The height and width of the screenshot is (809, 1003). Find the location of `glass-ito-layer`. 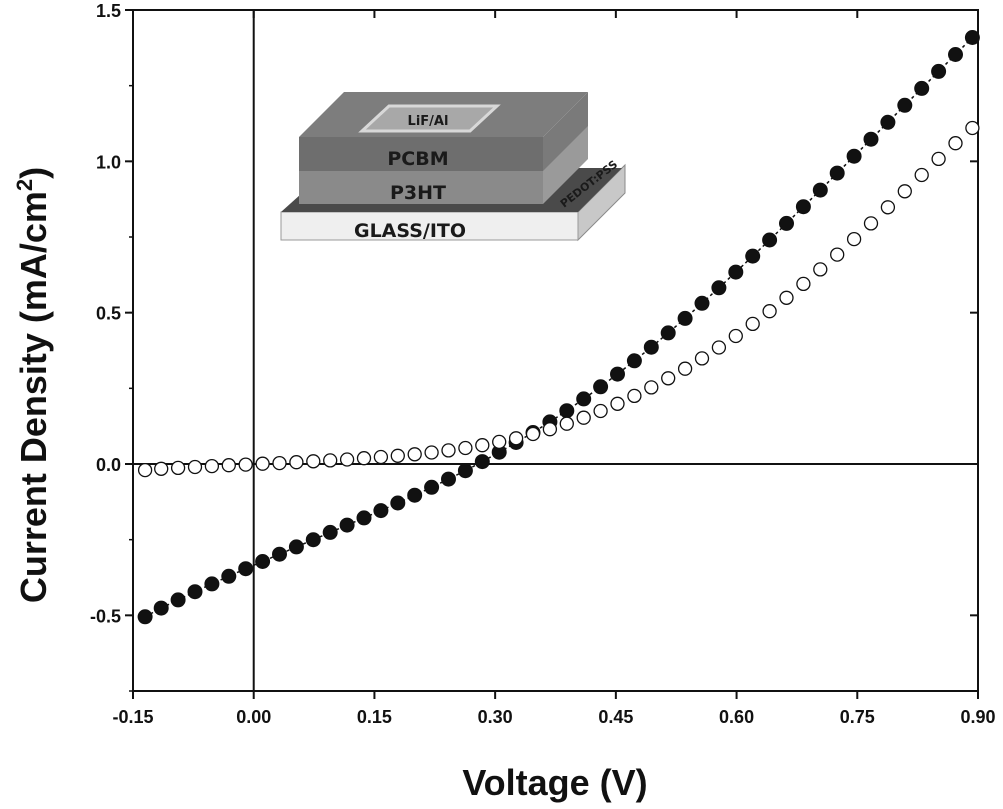

glass-ito-layer is located at coordinates (429, 226).